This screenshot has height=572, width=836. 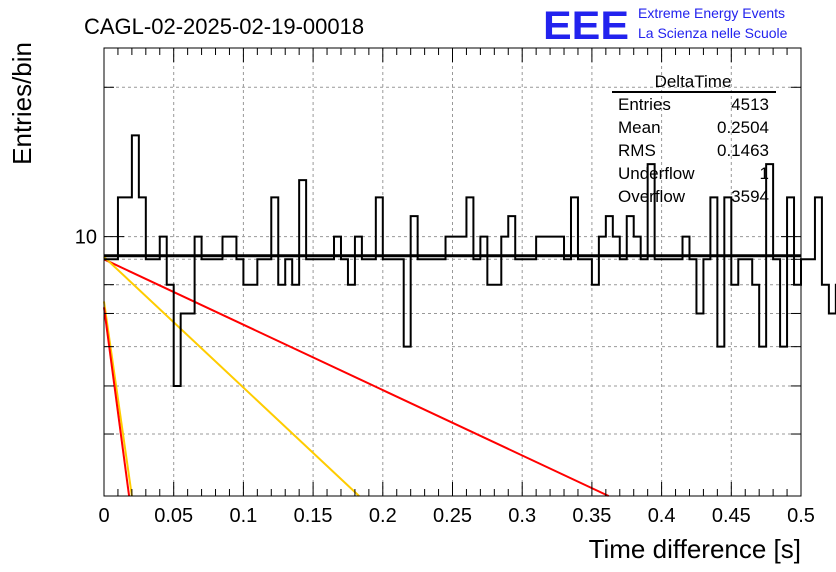 What do you see at coordinates (637, 150) in the screenshot?
I see `stats-row-label: RMS` at bounding box center [637, 150].